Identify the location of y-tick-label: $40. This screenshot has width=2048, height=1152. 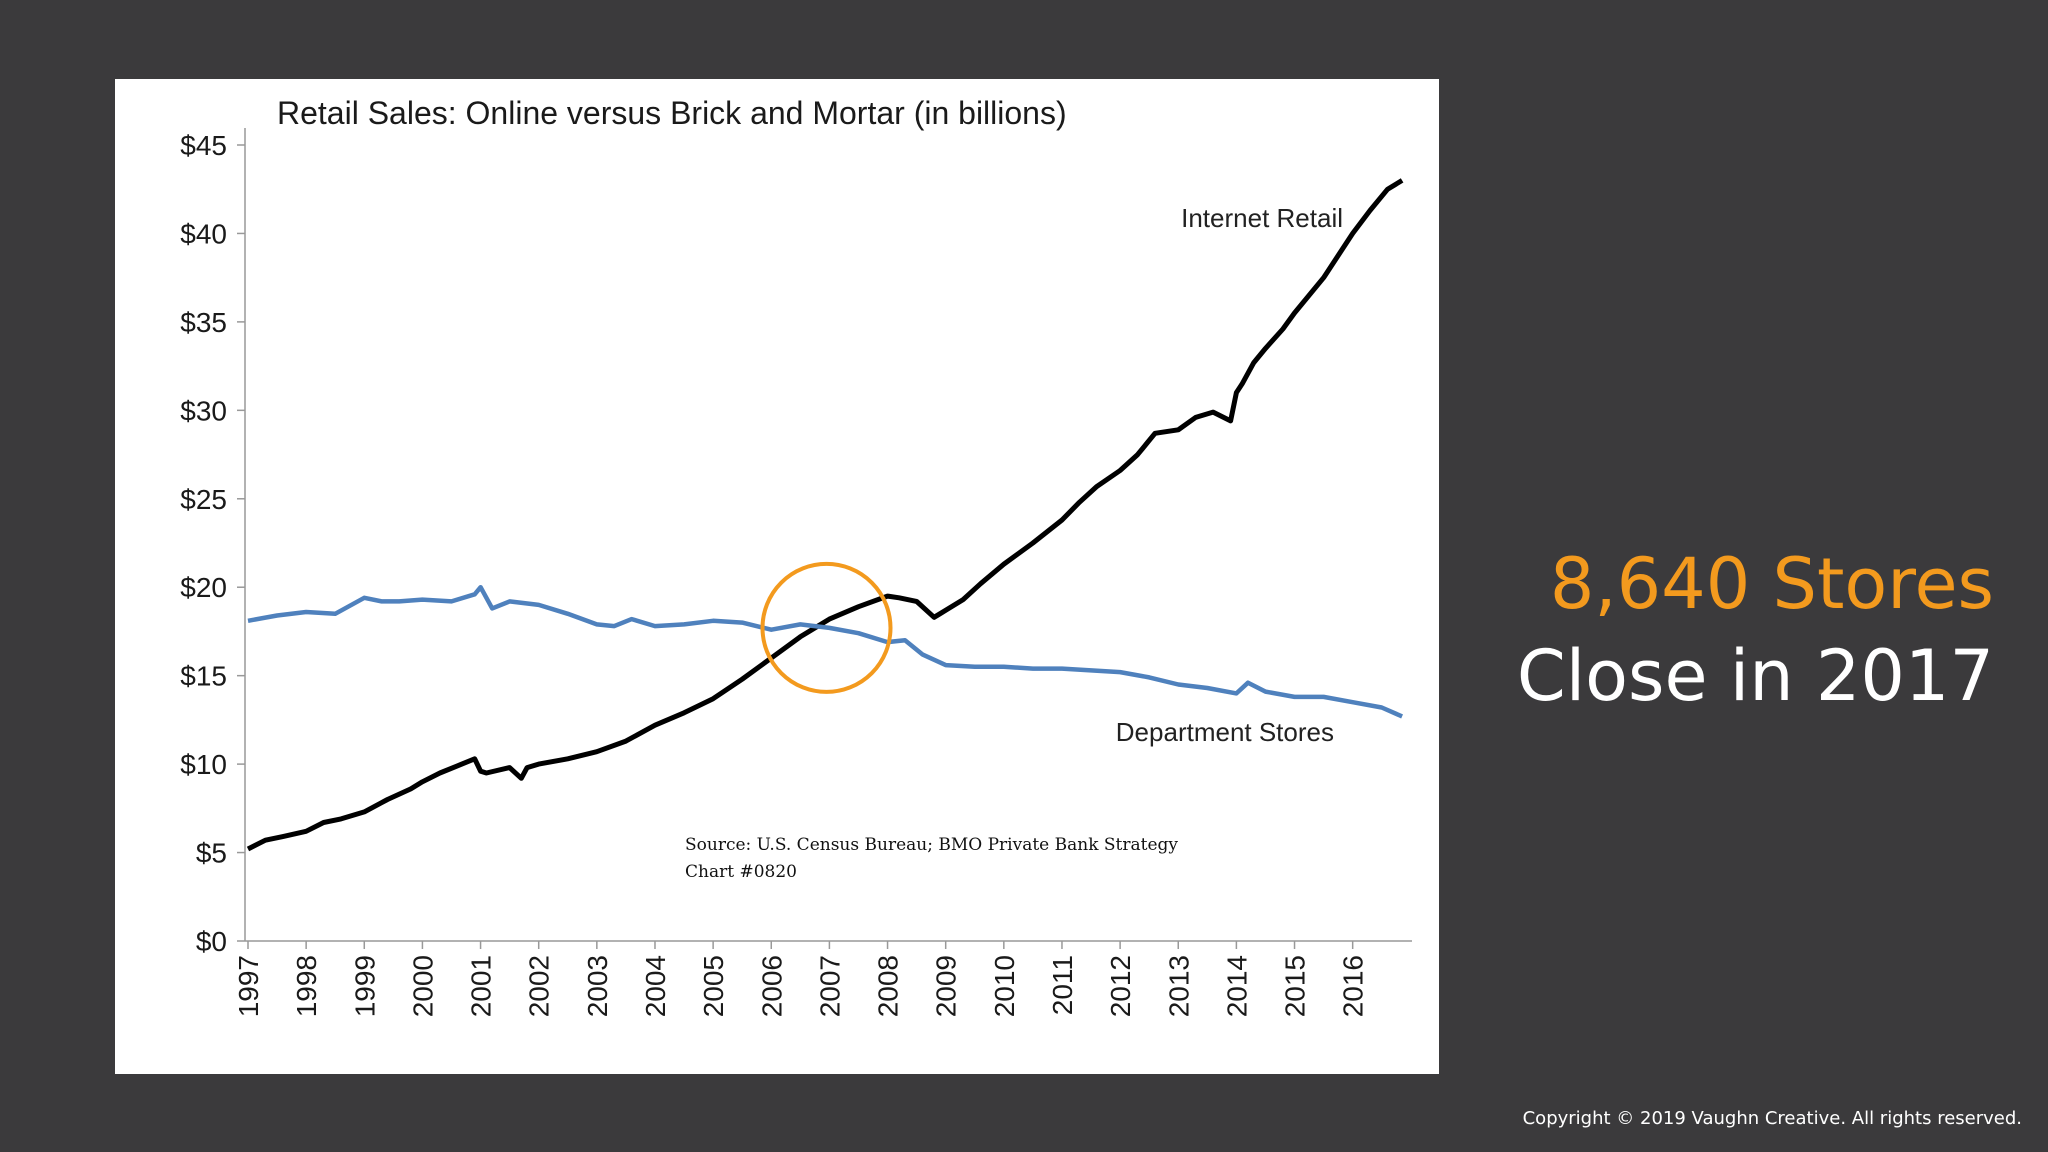
(203, 233).